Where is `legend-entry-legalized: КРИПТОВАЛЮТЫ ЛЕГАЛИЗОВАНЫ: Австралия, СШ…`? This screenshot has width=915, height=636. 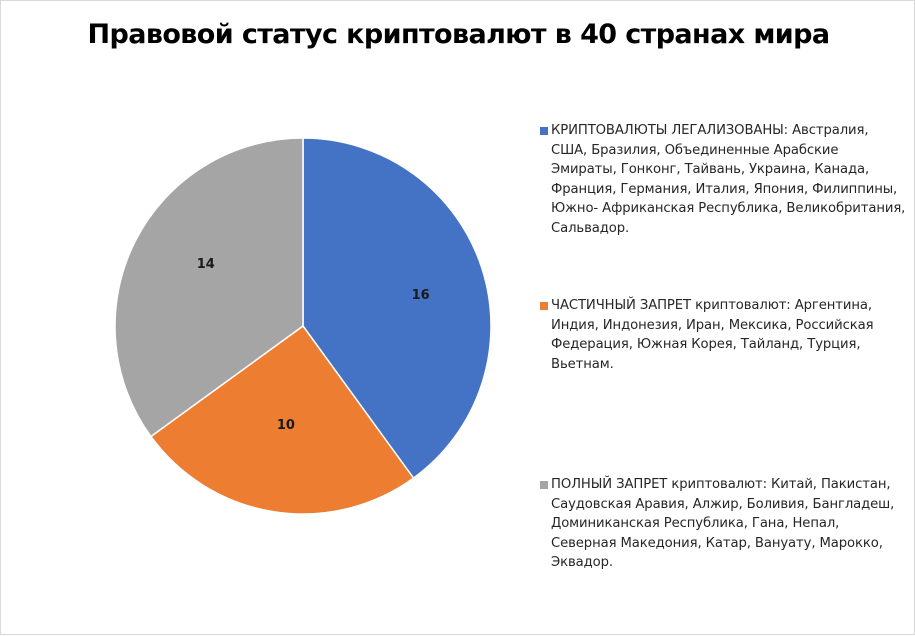 legend-entry-legalized: КРИПТОВАЛЮТЫ ЛЕГАЛИЗОВАНЫ: Австралия, СШ… is located at coordinates (720, 179).